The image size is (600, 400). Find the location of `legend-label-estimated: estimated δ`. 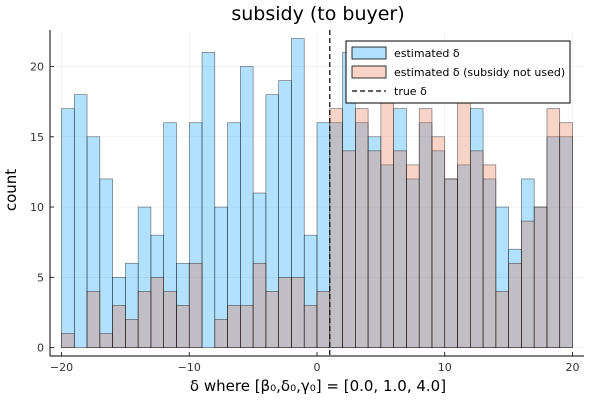

legend-label-estimated: estimated δ is located at coordinates (427, 53).